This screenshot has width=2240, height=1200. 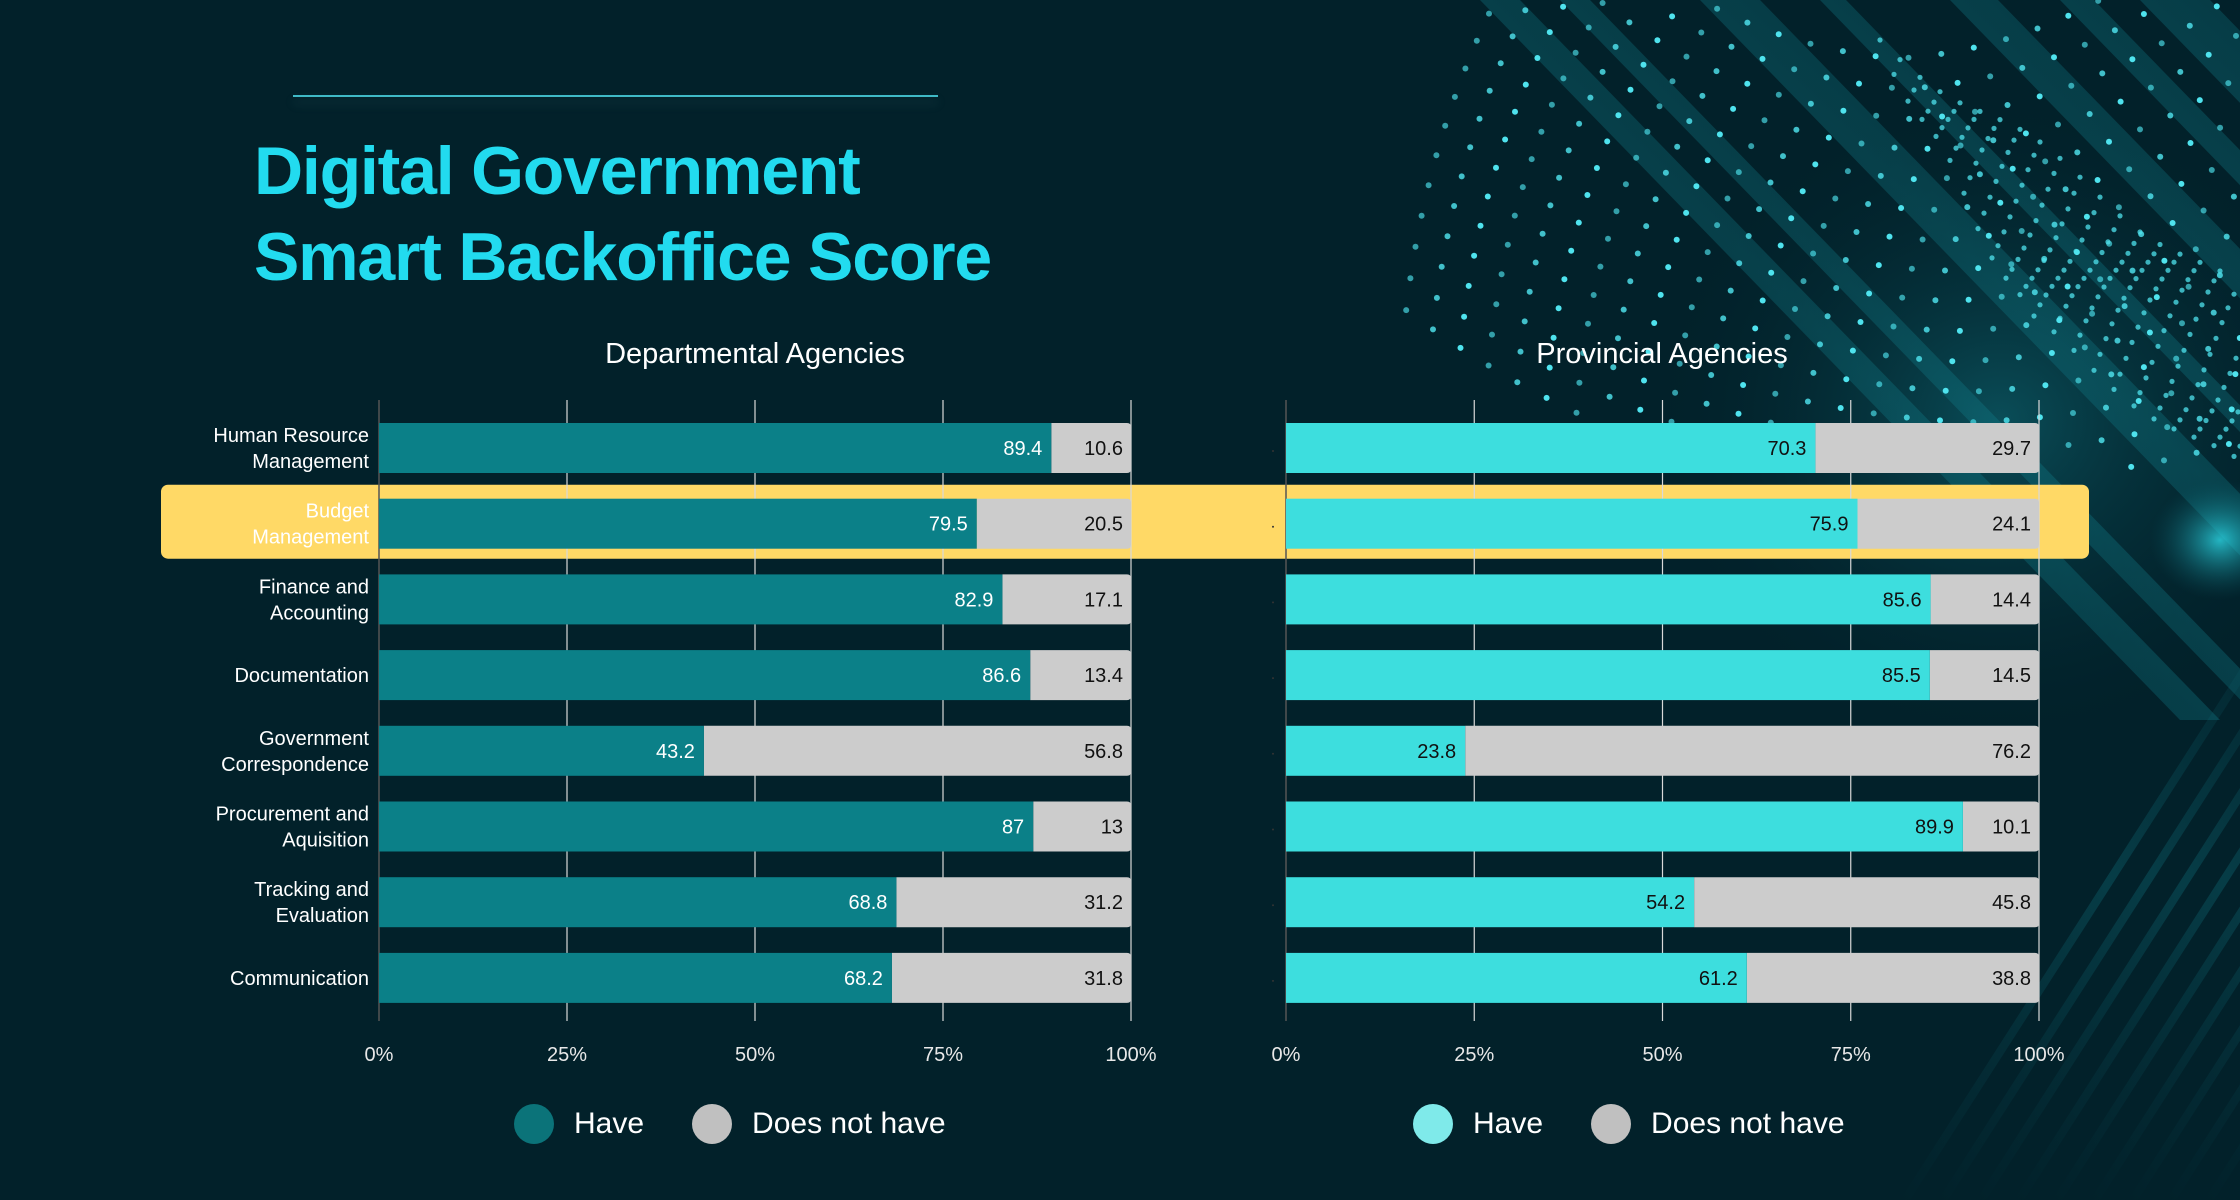 What do you see at coordinates (1103, 752) in the screenshot?
I see `bar-label-does-not-have: 56.8` at bounding box center [1103, 752].